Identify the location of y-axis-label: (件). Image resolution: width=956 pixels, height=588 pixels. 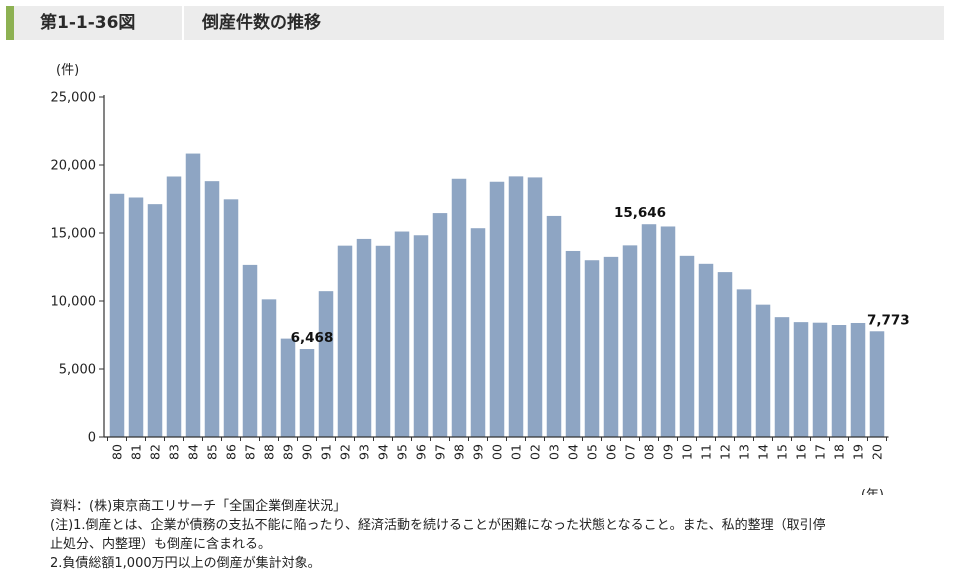
(67, 70).